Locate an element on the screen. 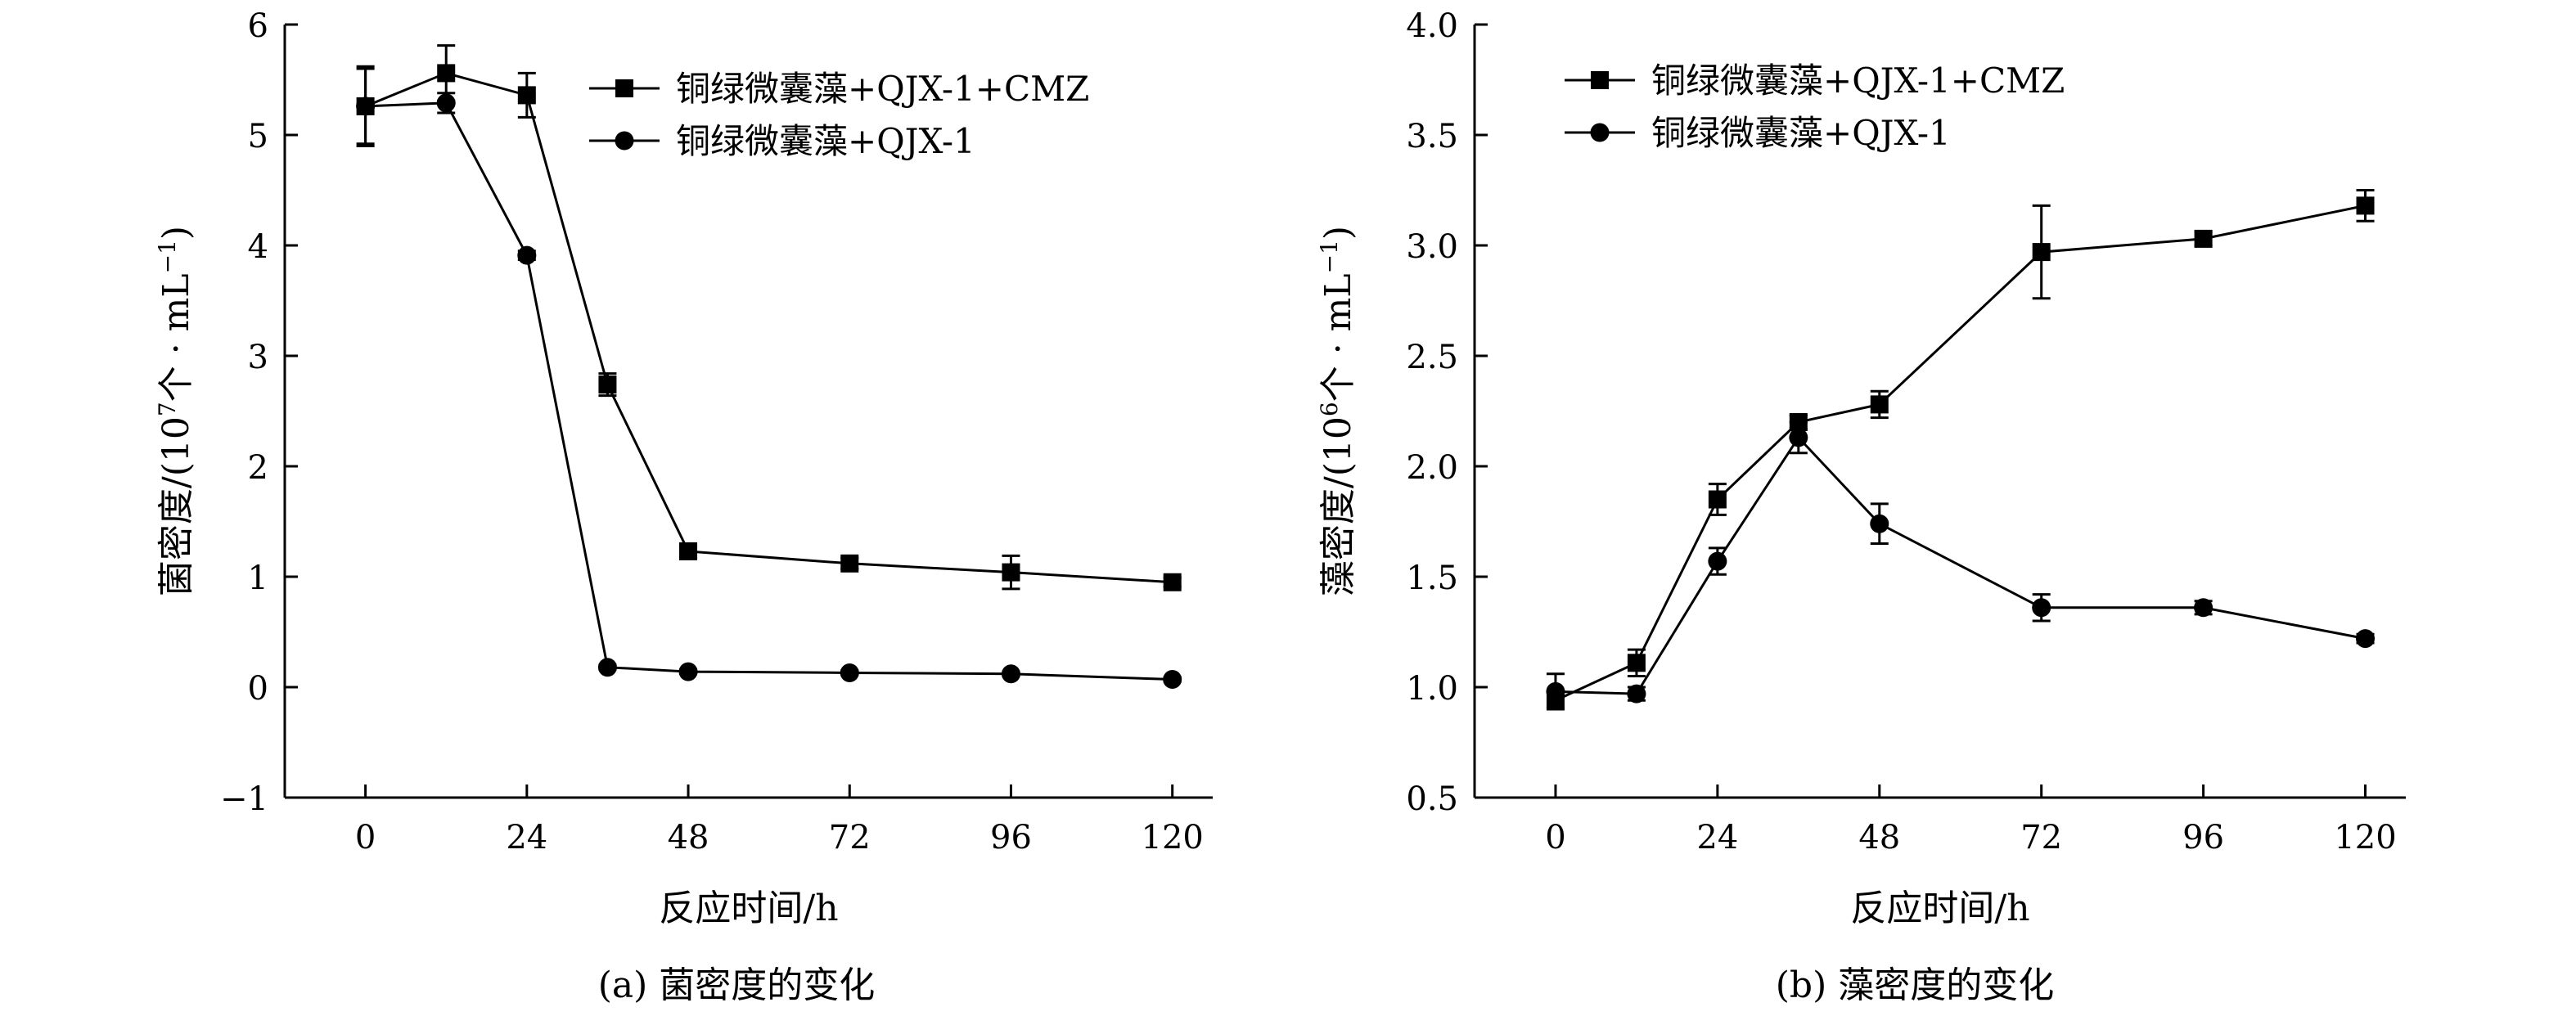 The width and height of the screenshot is (2576, 1025). y-tick-label: 6 is located at coordinates (258, 26).